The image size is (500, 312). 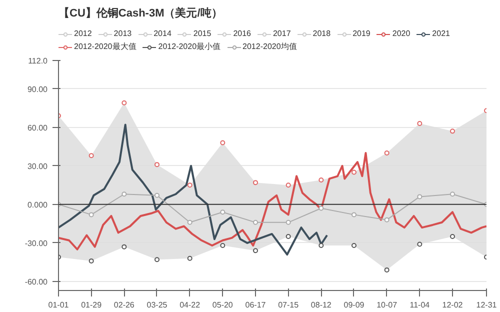 What do you see at coordinates (281, 33) in the screenshot?
I see `legend-label: 2017` at bounding box center [281, 33].